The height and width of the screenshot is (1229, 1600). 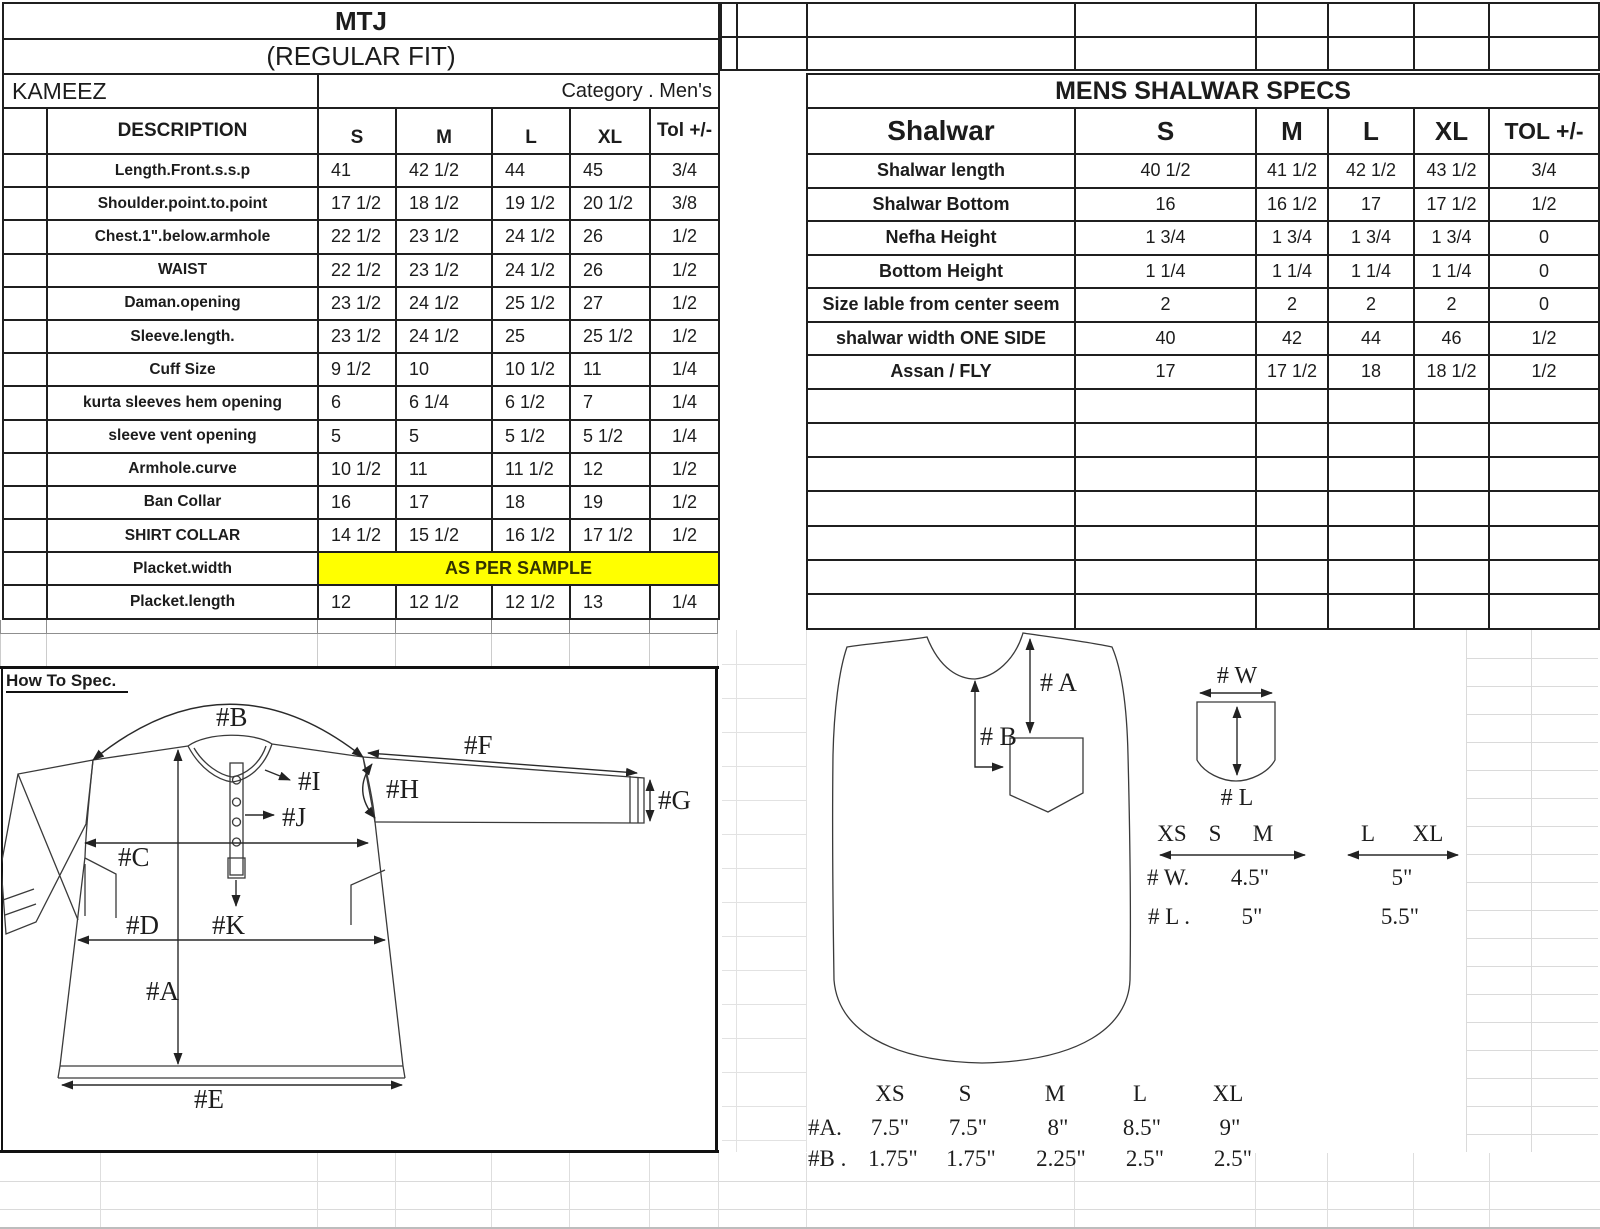 I want to click on doc-title: MTJ, so click(x=361, y=21).